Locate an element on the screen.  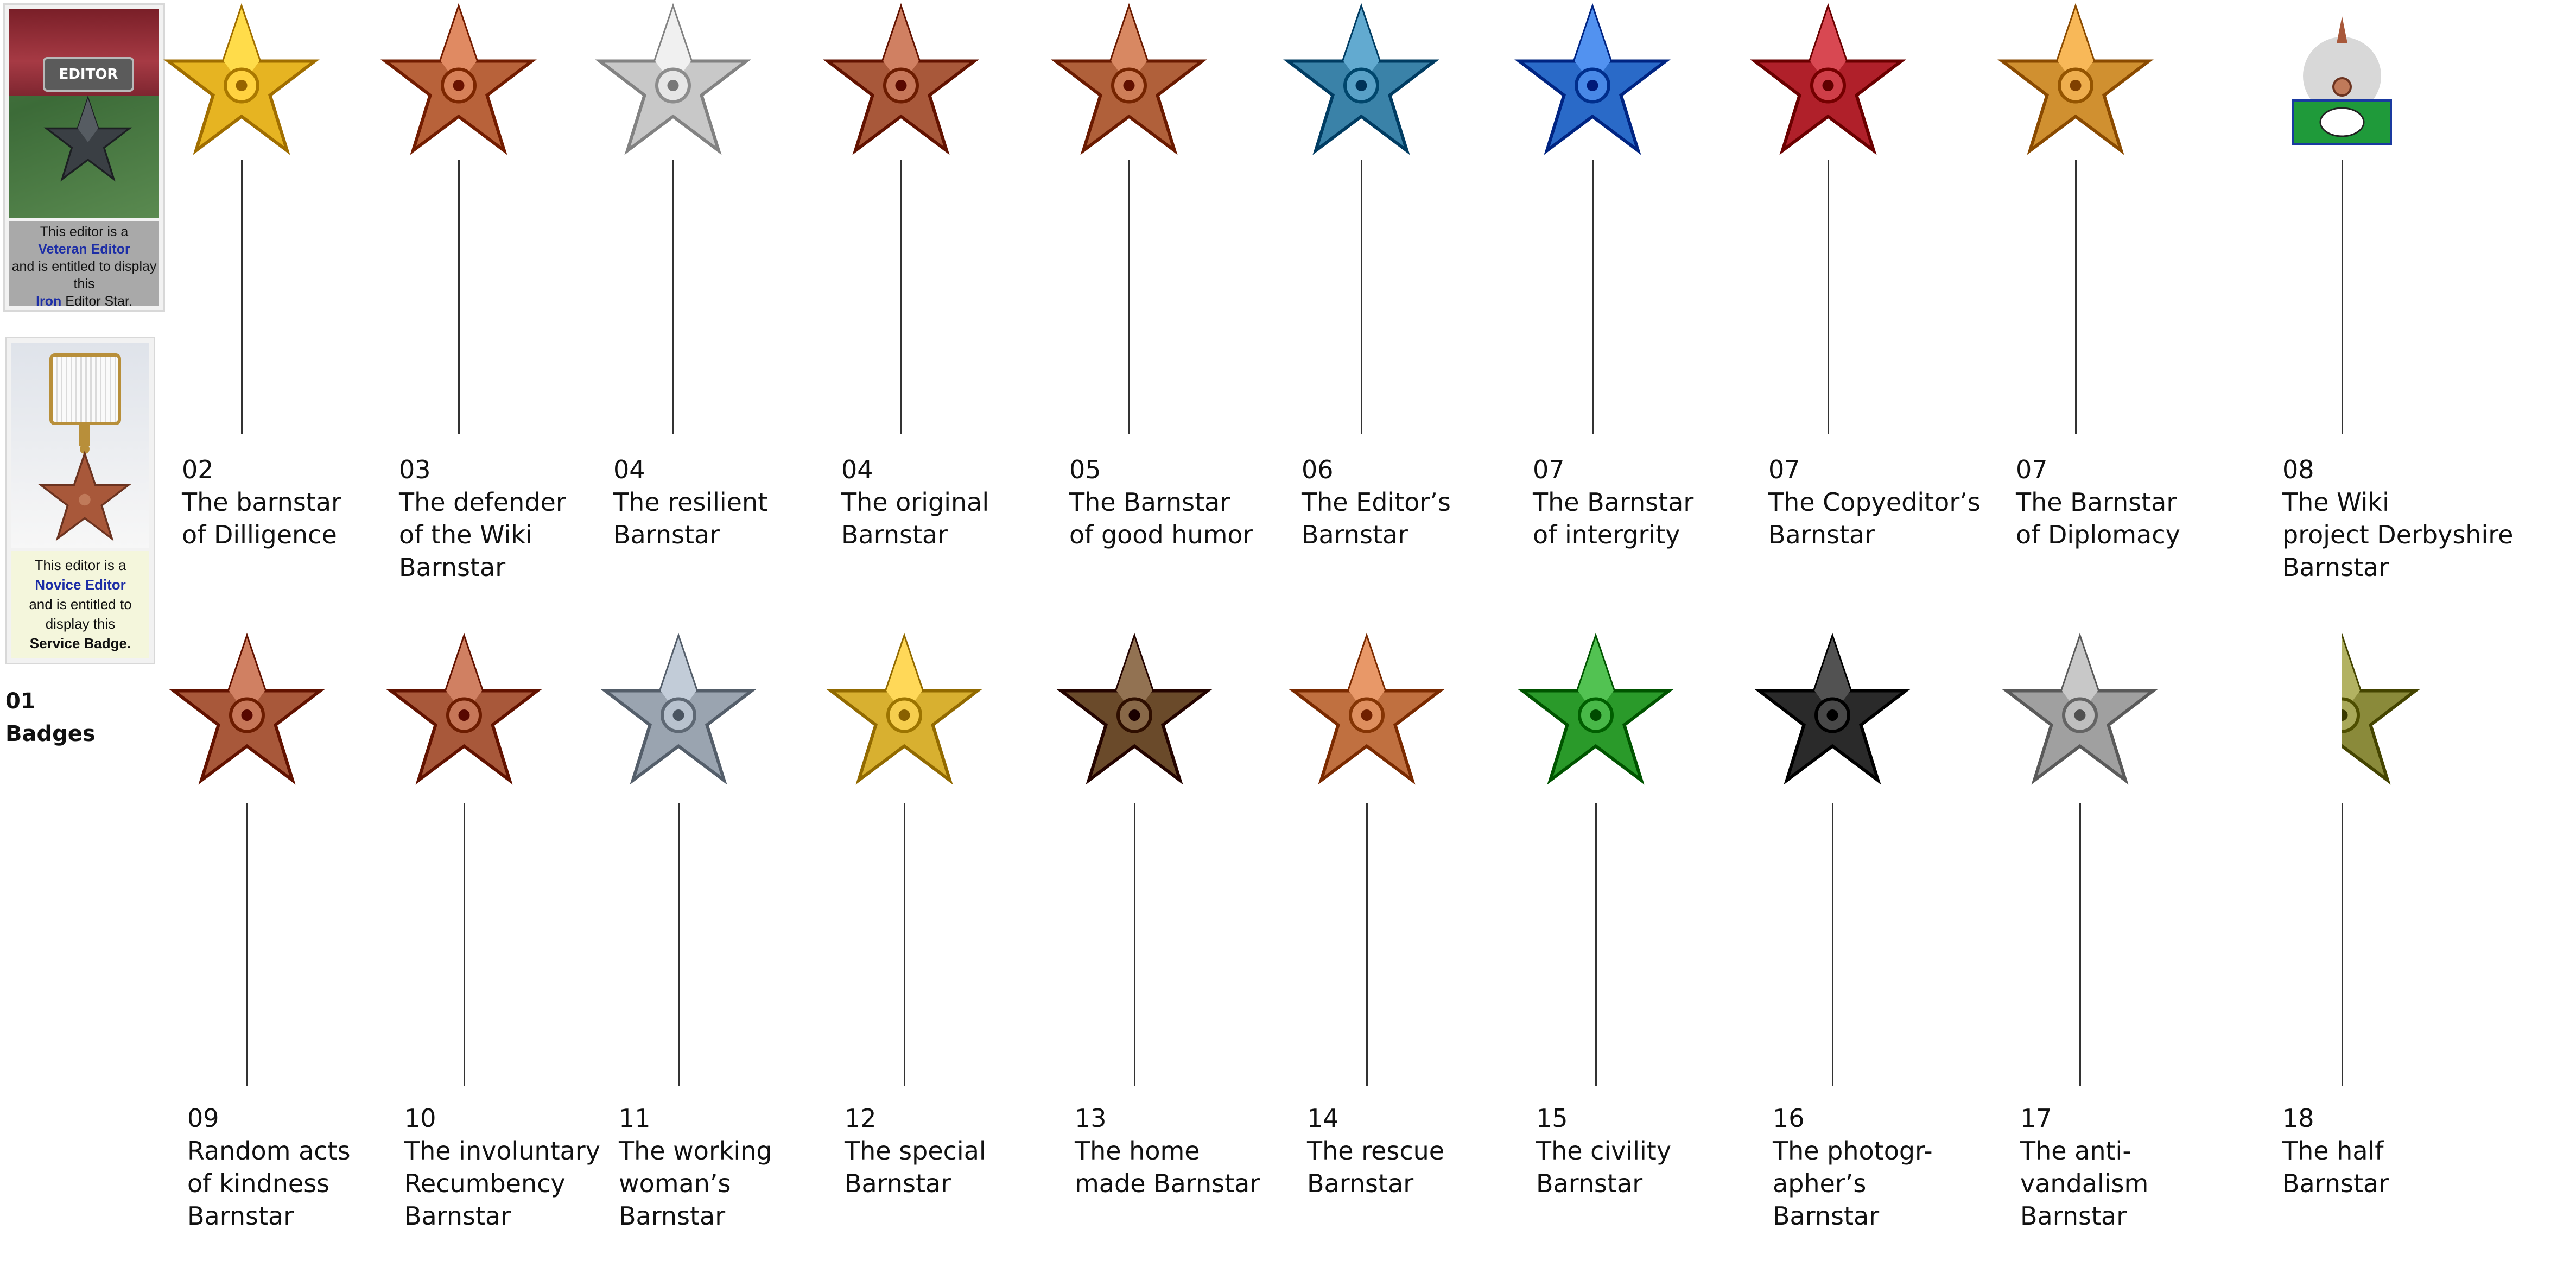
barnstar-title-line: made Barnstar is located at coordinates (1167, 1184).